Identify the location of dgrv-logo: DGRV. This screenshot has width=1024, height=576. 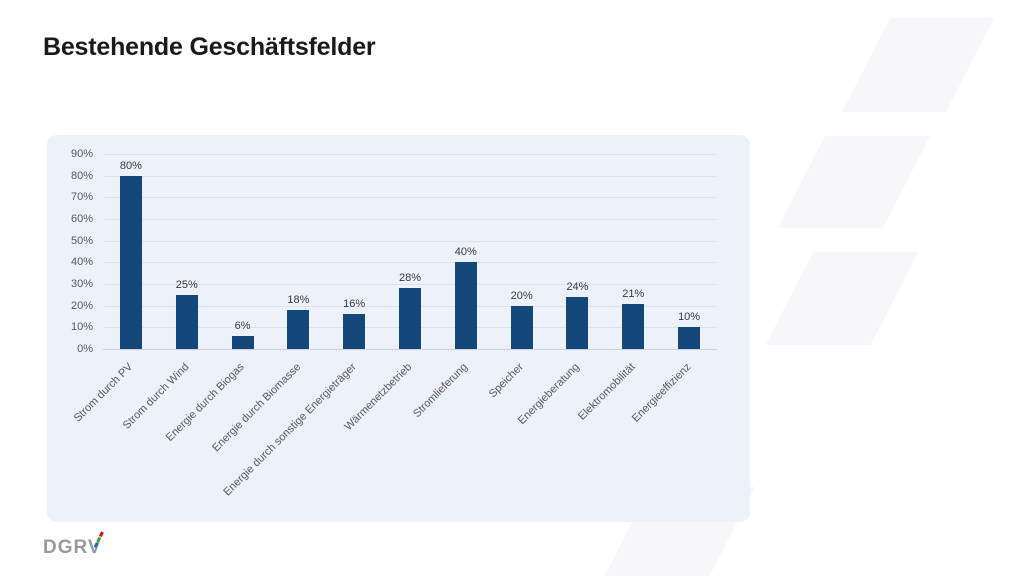
(73, 545).